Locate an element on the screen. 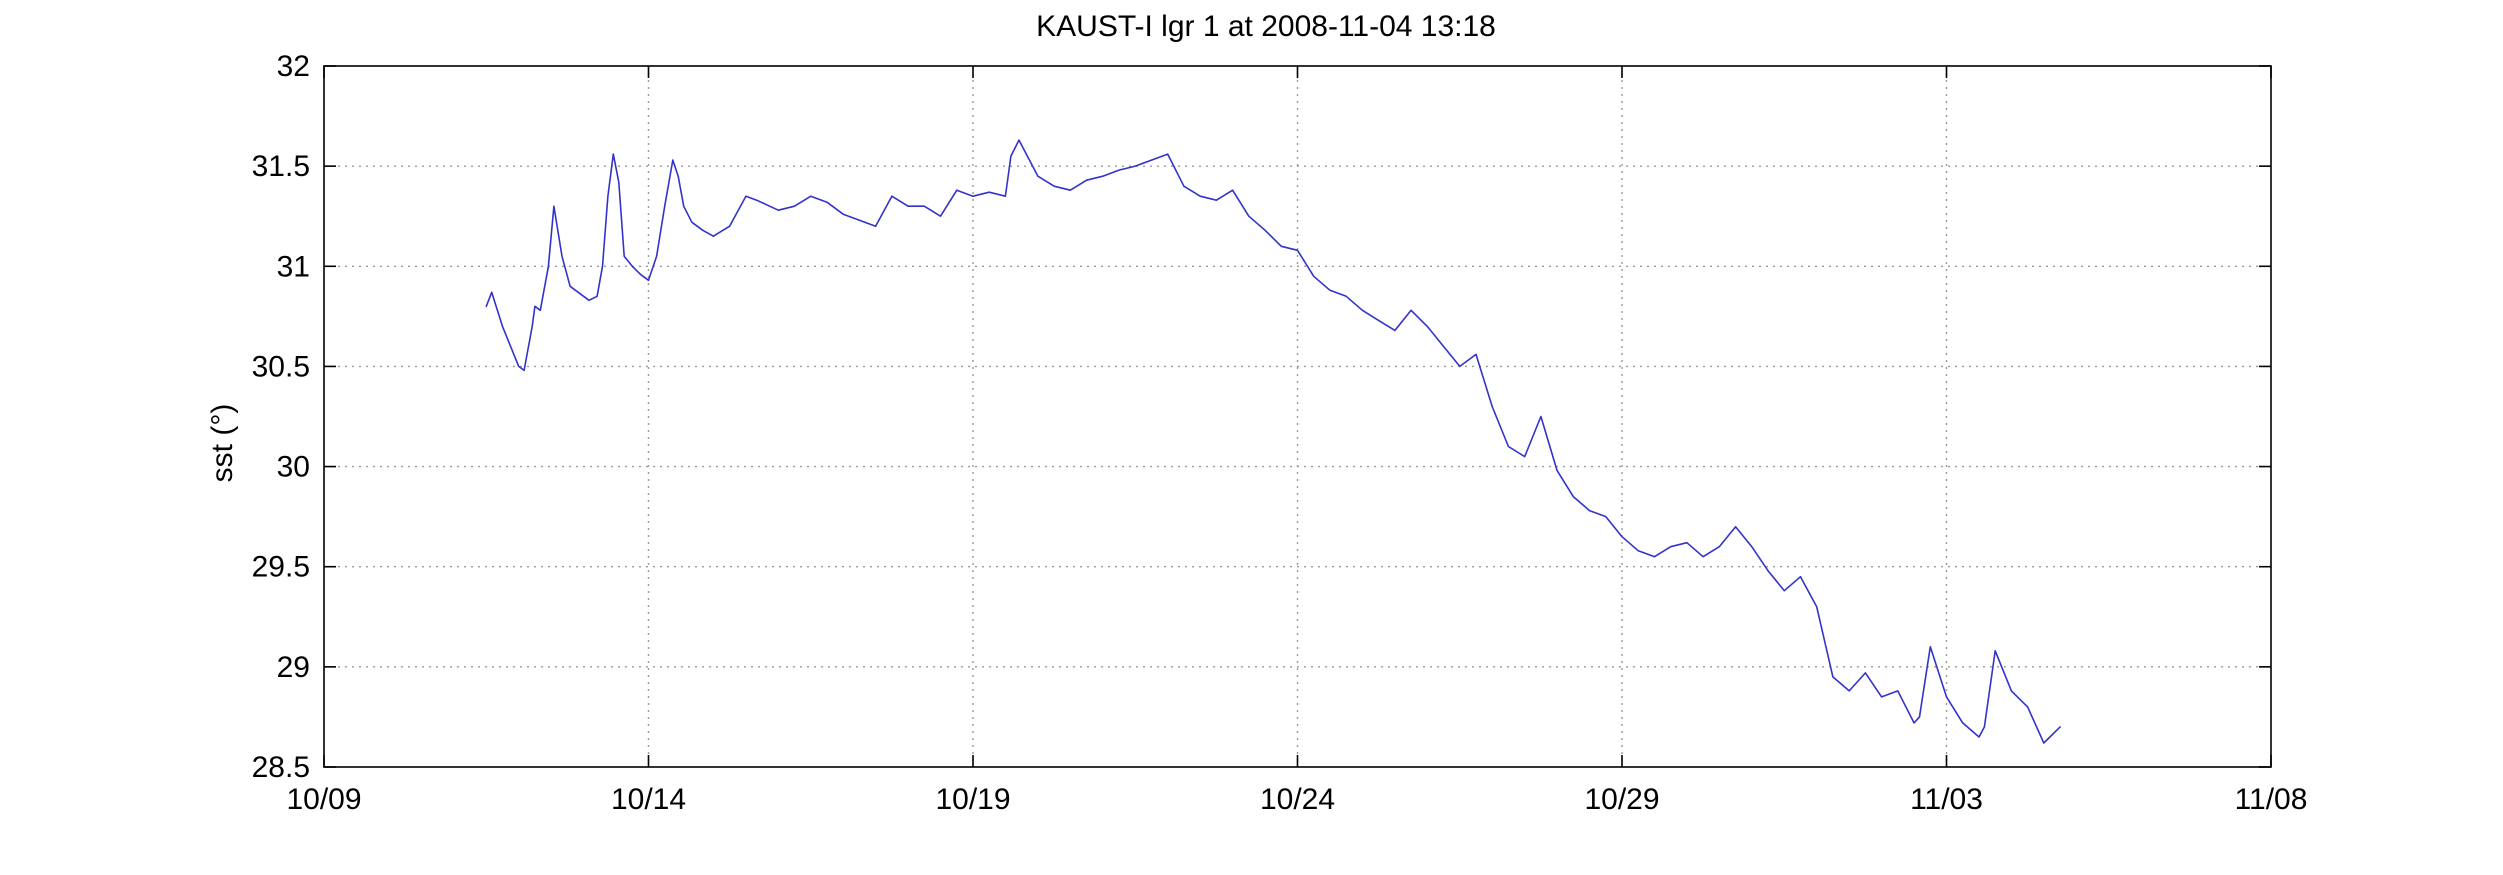  y-tick-label: 30.5 is located at coordinates (281, 366).